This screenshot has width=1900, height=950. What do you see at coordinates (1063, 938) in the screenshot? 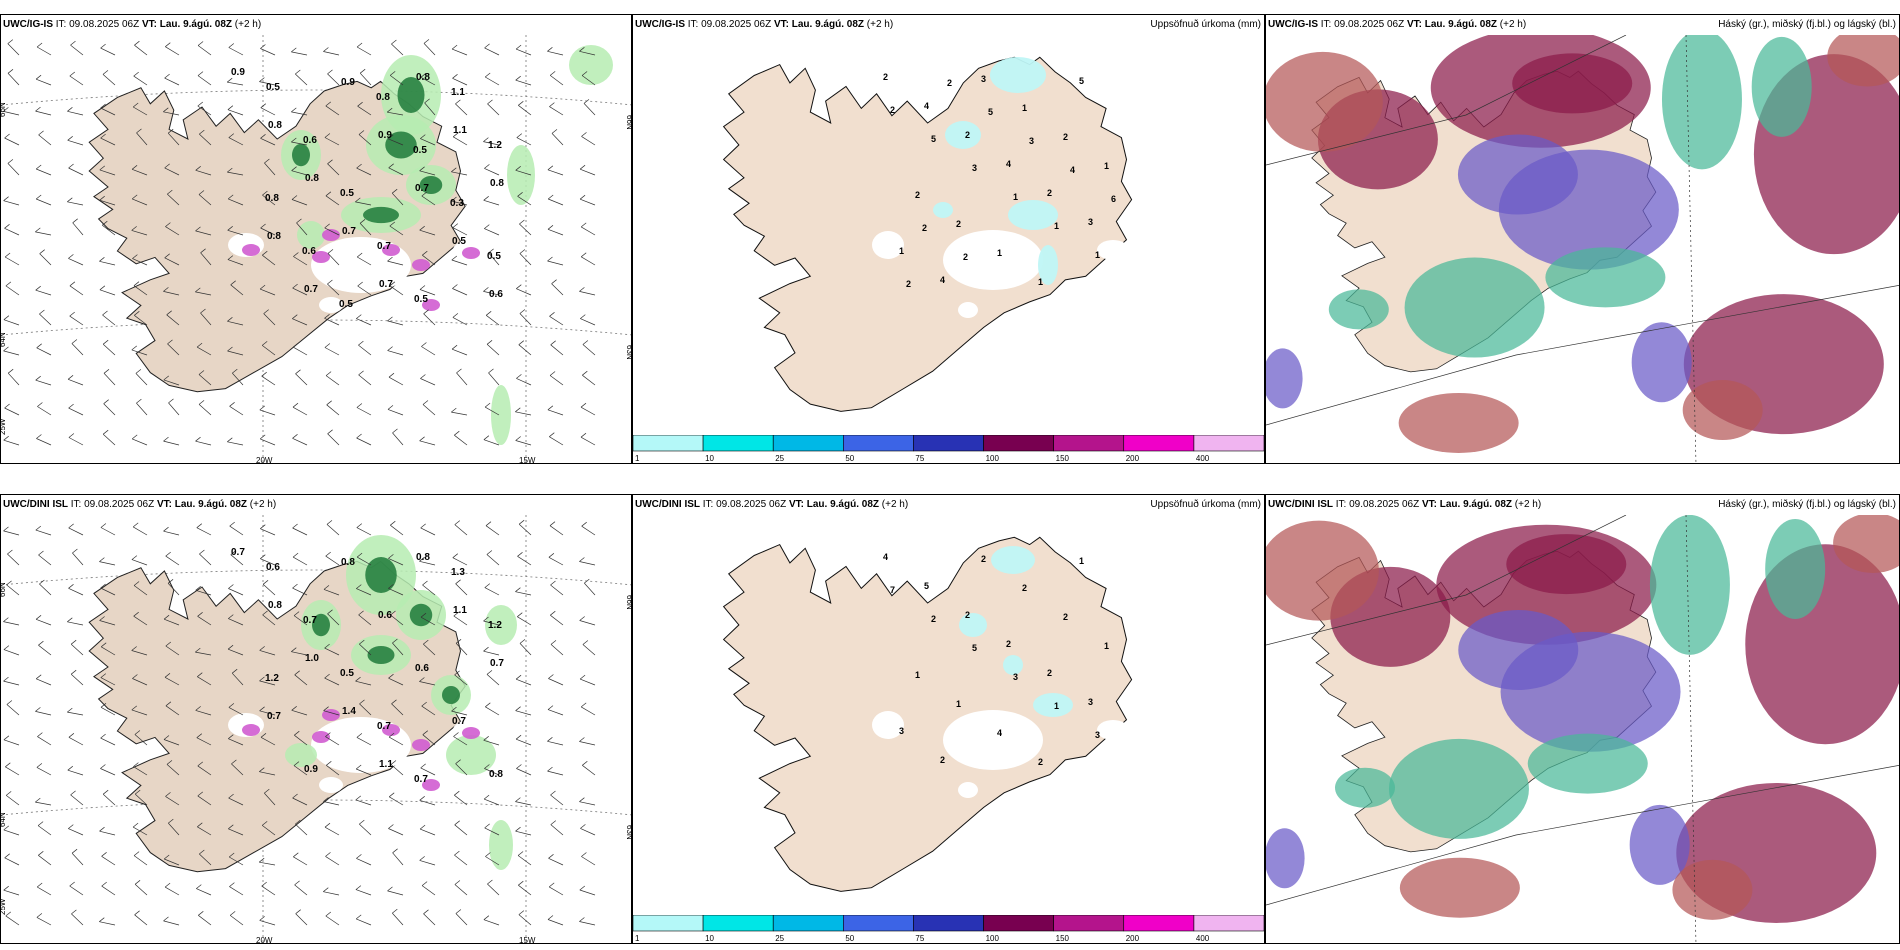
I see `colorbar-tick-label: 150` at bounding box center [1063, 938].